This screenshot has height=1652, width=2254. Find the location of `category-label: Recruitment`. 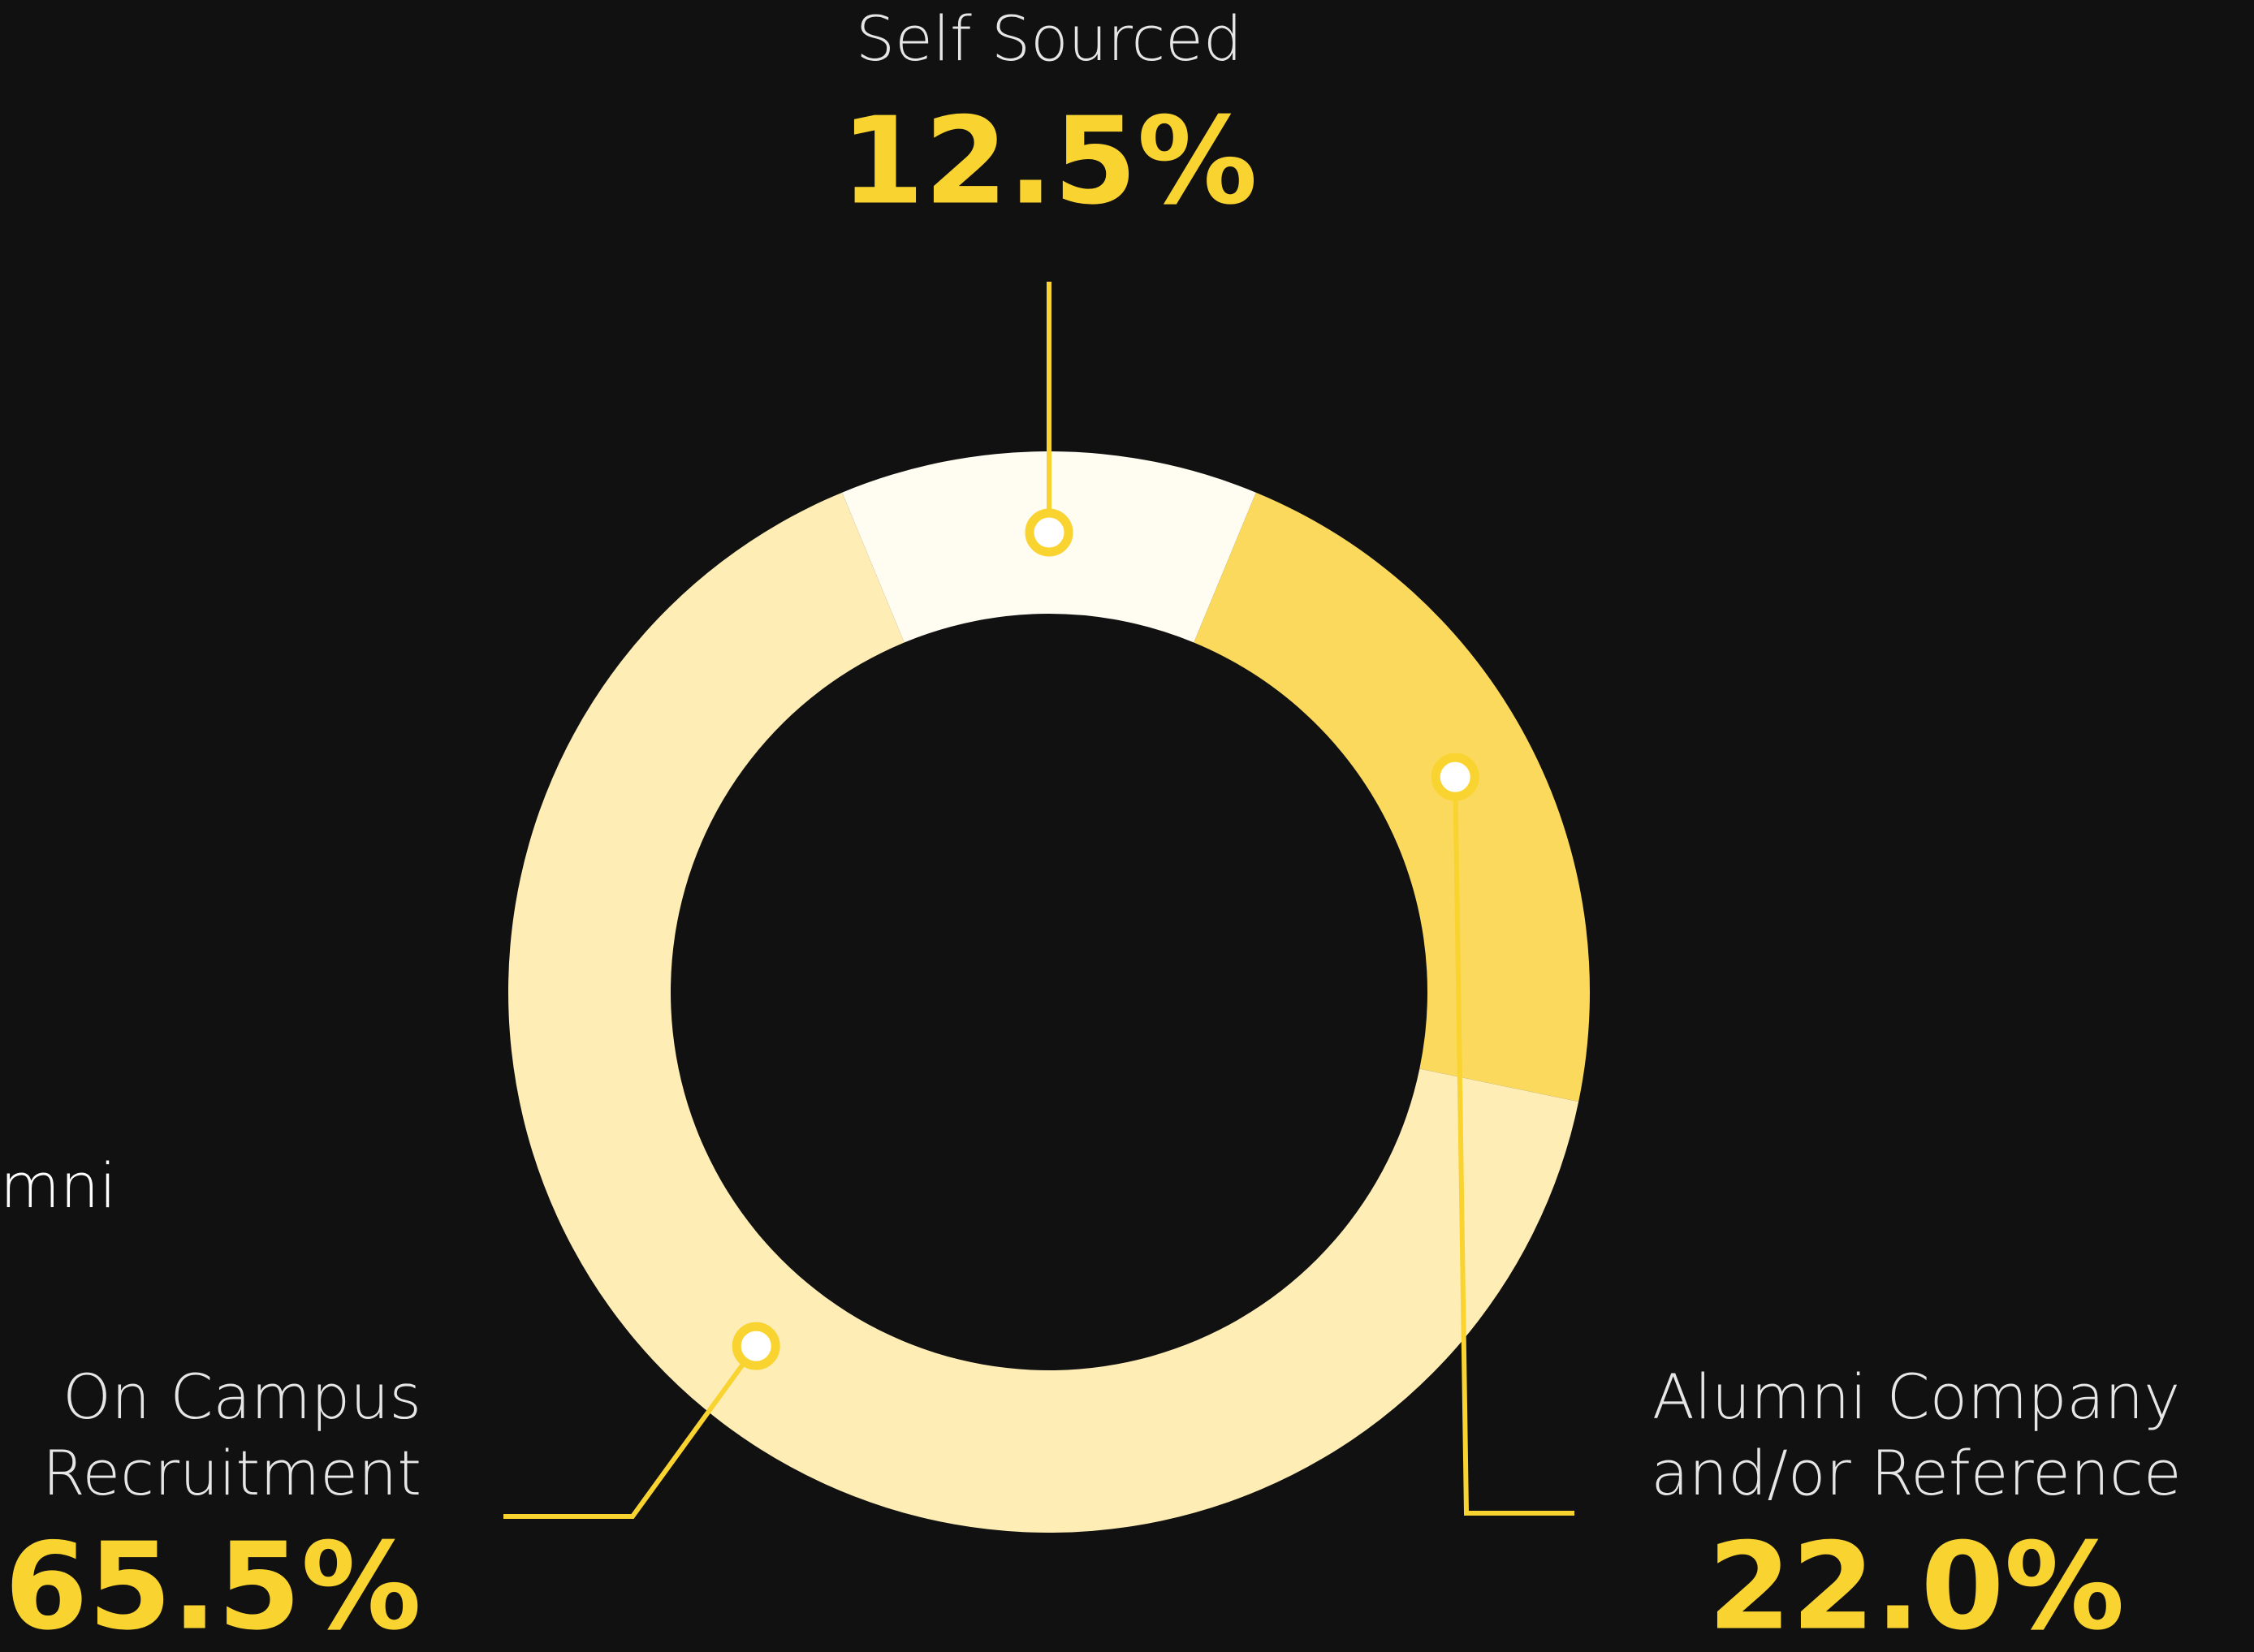

category-label: Recruitment is located at coordinates (231, 1473).